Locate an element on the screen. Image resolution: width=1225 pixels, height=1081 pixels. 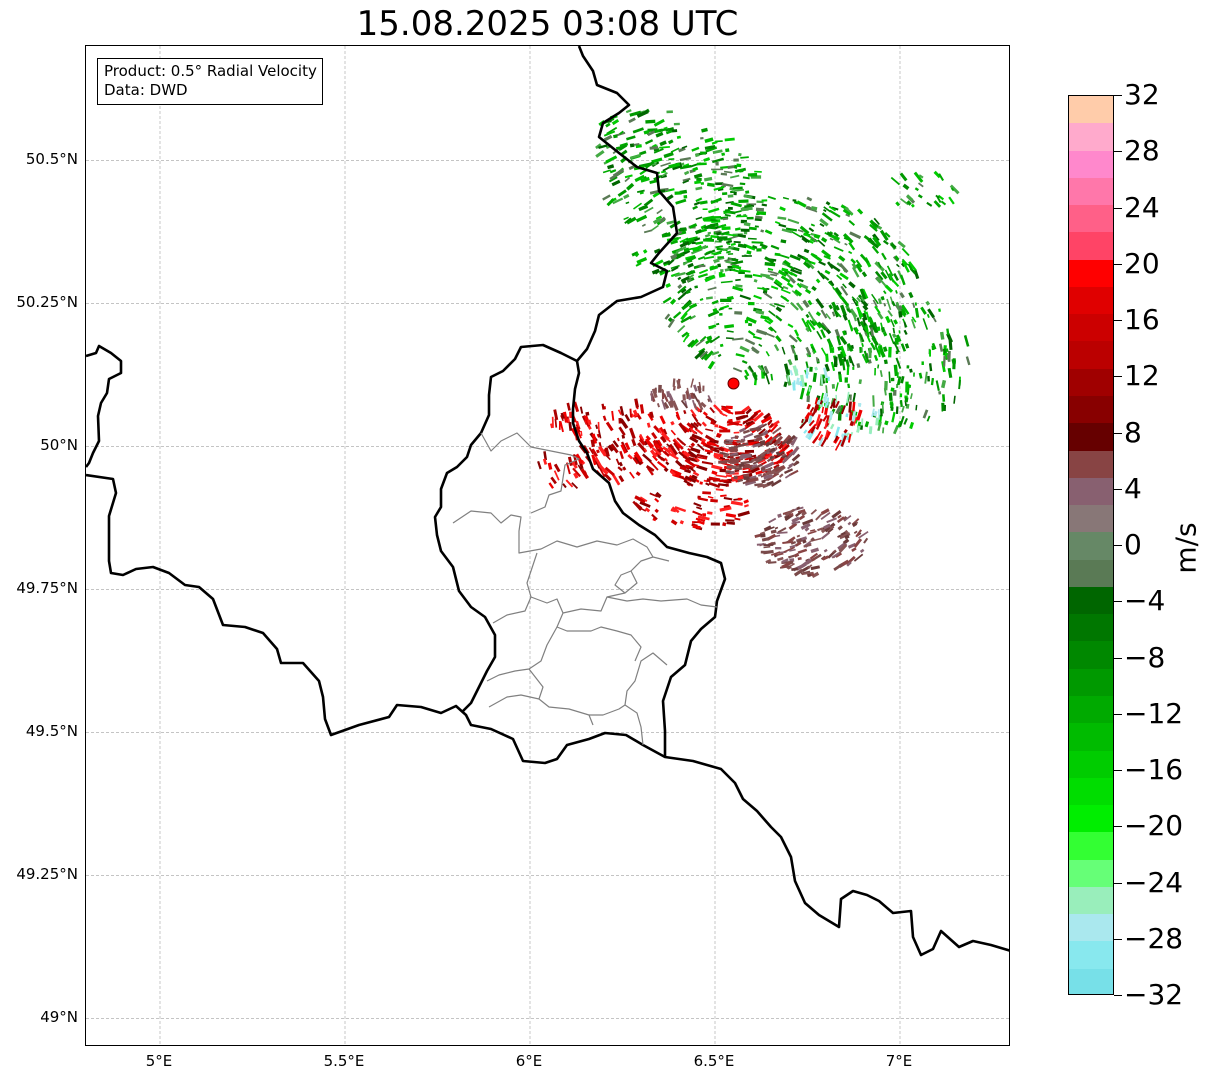
lon-tick-label: 7°E is located at coordinates (899, 1061).